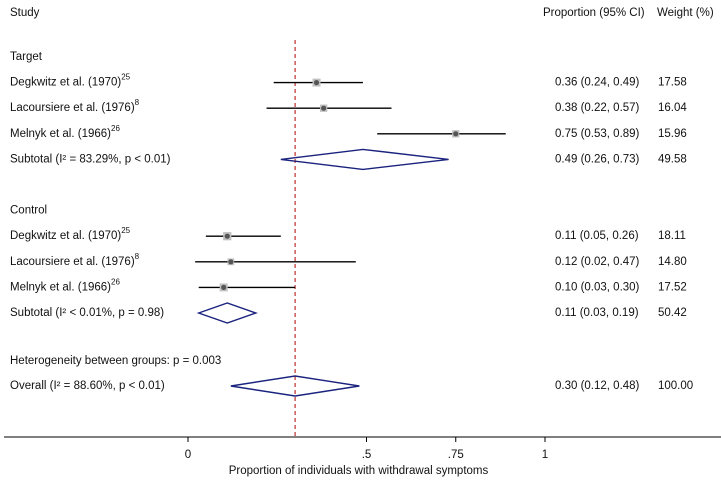 This screenshot has width=721, height=482. I want to click on x-tick-label-0: 0, so click(188, 455).